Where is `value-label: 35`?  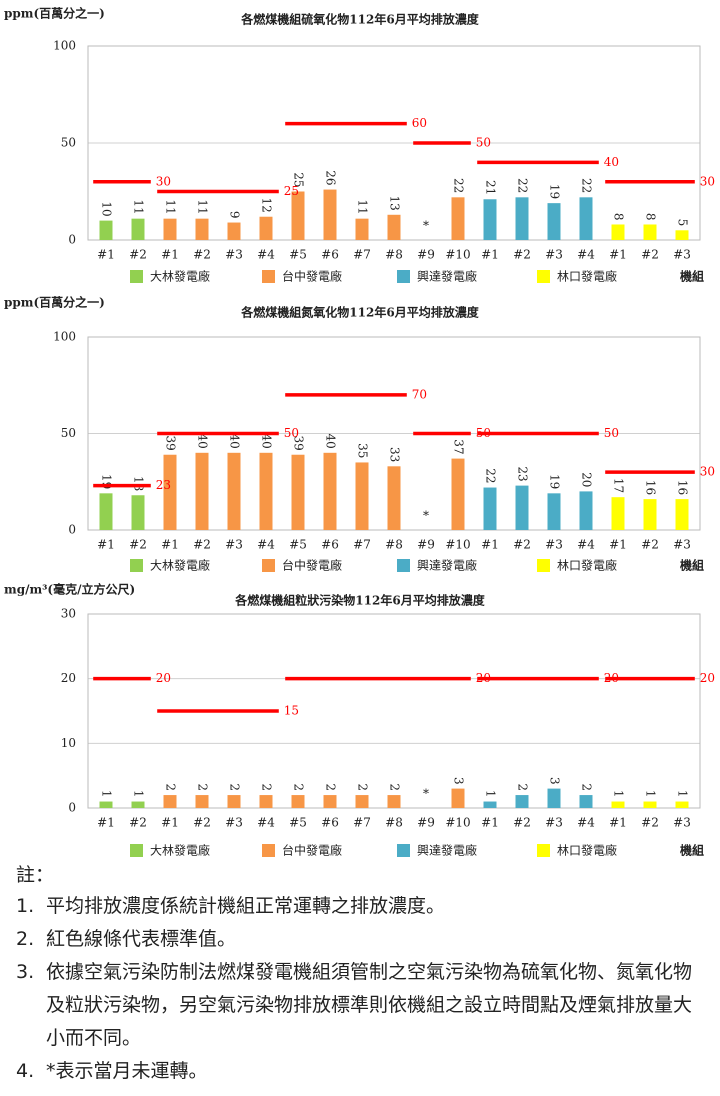 value-label: 35 is located at coordinates (363, 450).